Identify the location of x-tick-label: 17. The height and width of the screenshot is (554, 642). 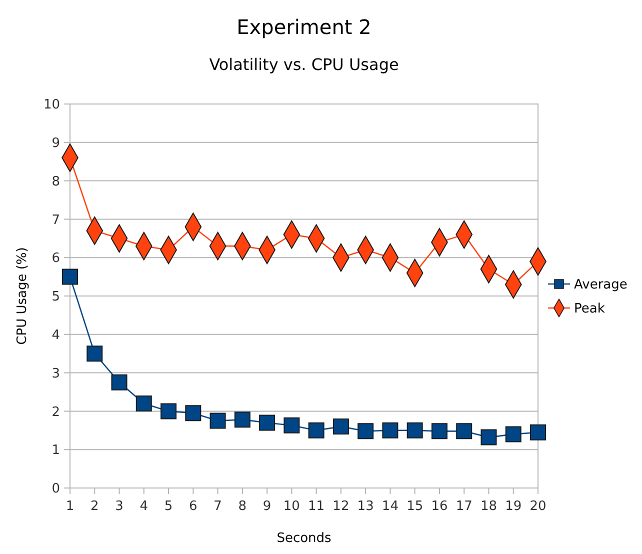
(464, 506).